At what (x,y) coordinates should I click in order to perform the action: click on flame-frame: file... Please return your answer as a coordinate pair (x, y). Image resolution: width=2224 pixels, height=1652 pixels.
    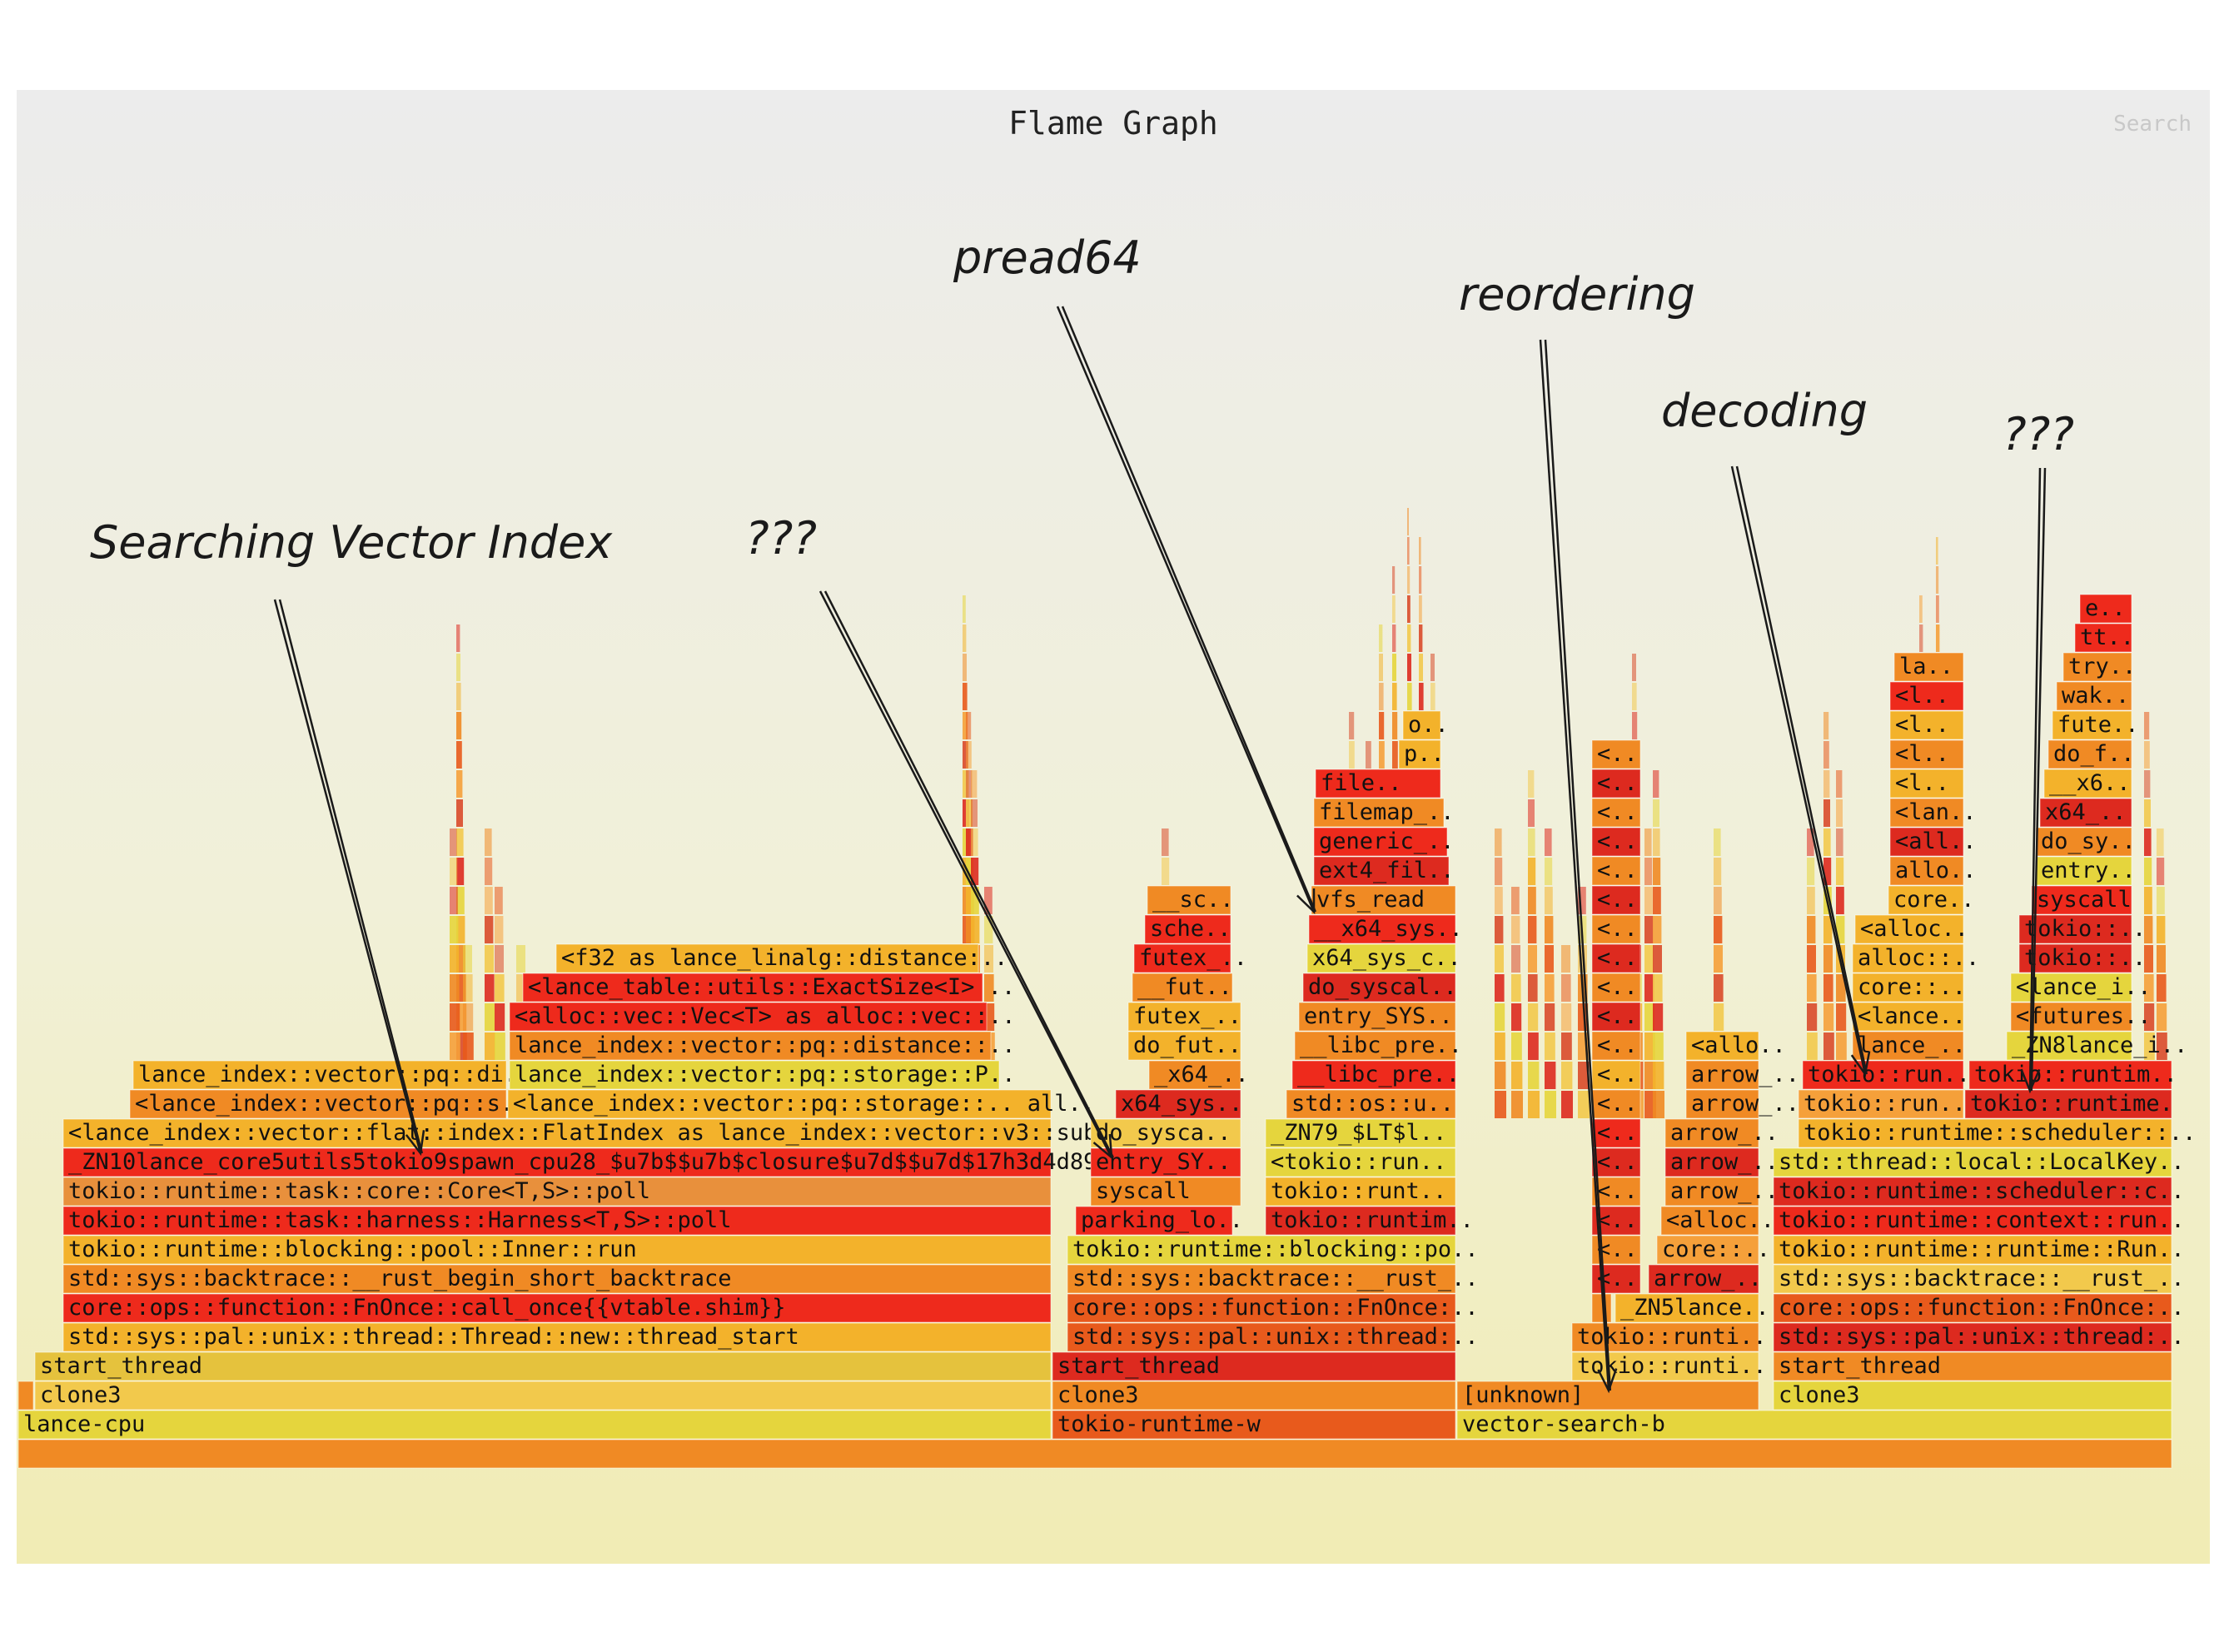
    Looking at the image, I should click on (1378, 784).